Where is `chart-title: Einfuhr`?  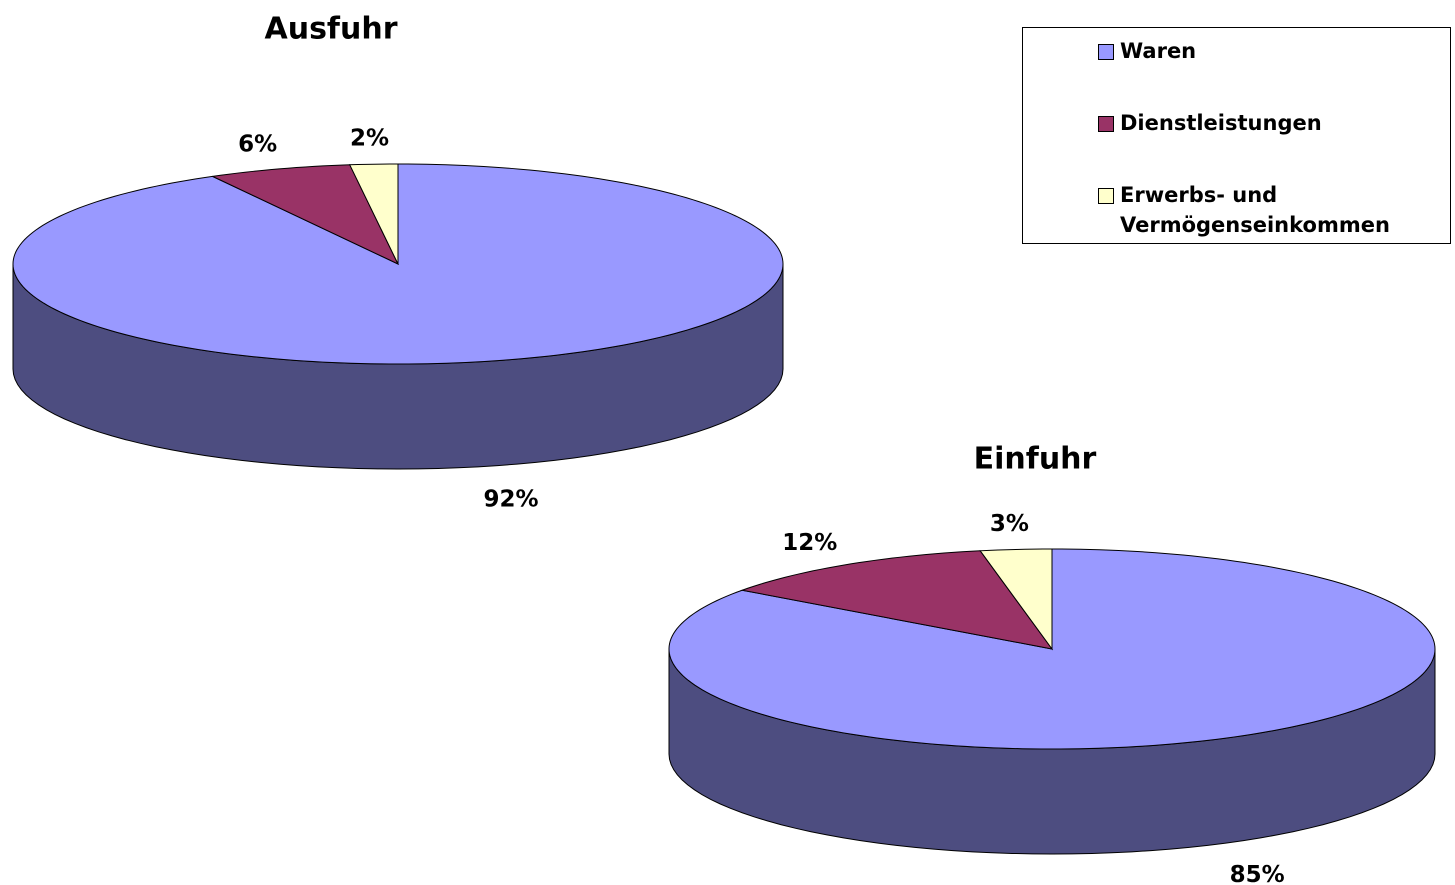
chart-title: Einfuhr is located at coordinates (1035, 459).